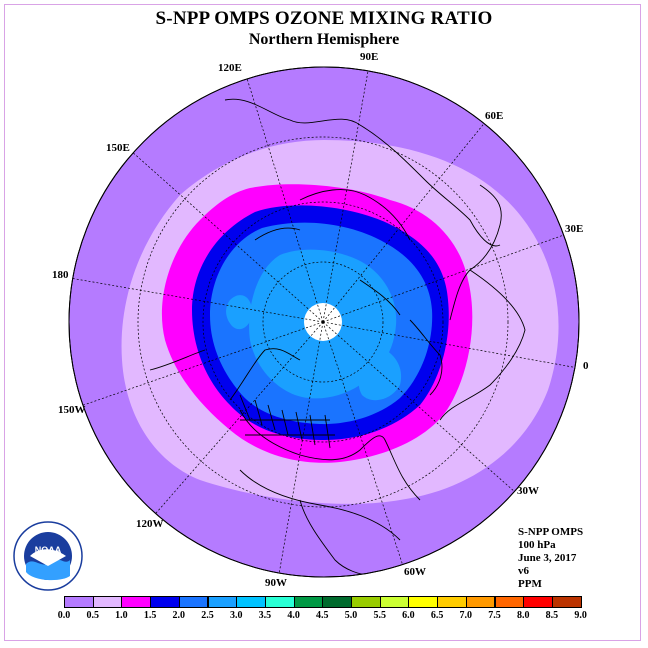  Describe the element at coordinates (118, 148) in the screenshot. I see `lon-label-150e: 150E` at that location.